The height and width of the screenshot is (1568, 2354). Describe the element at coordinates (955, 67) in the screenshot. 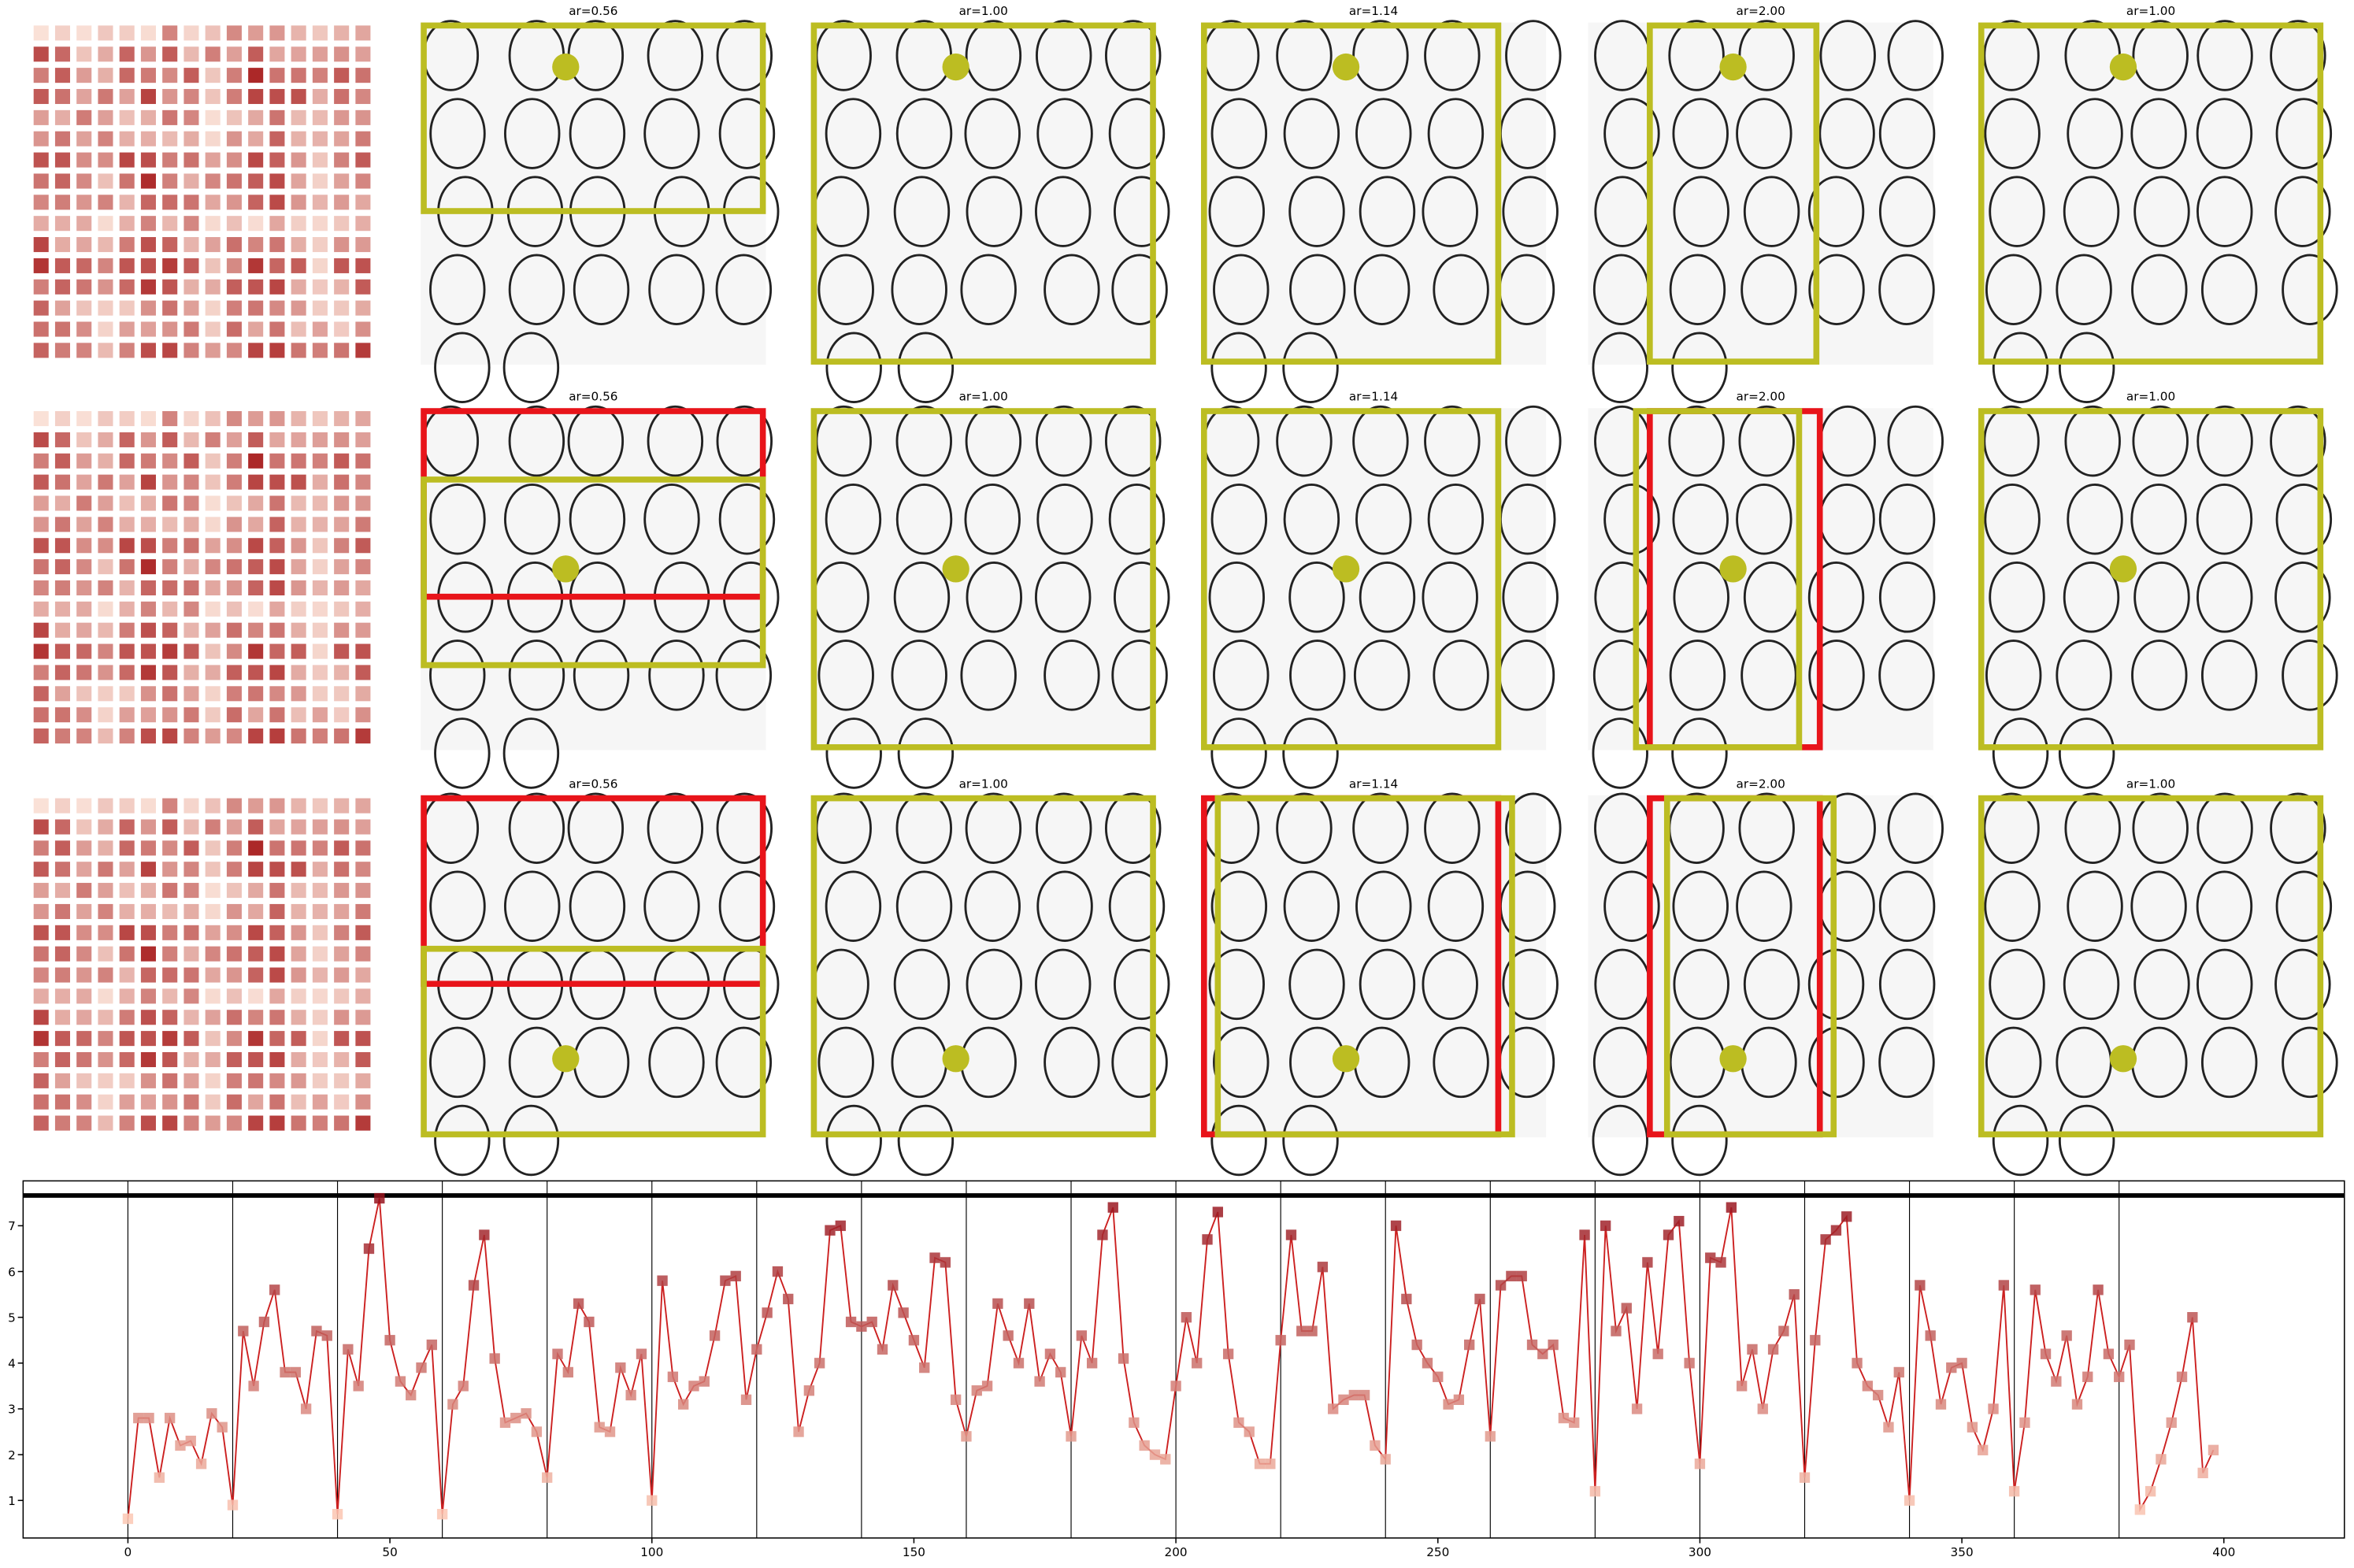

I see `focus-point` at that location.